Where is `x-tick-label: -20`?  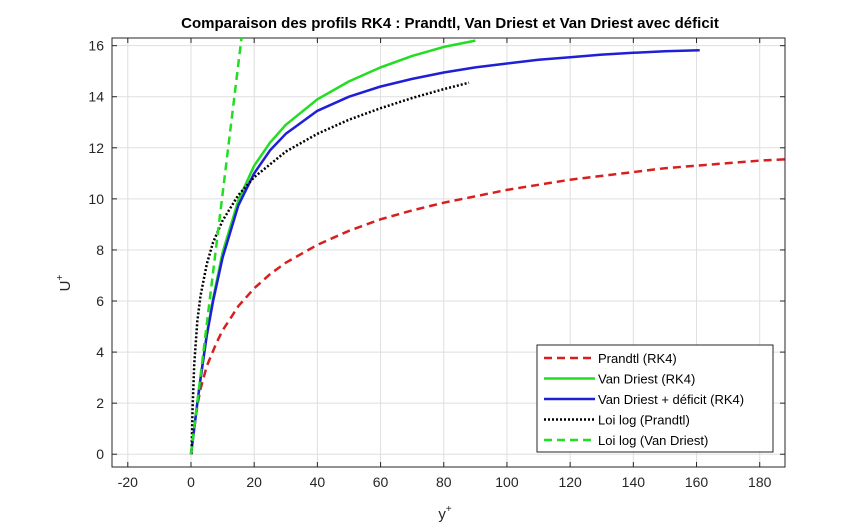
x-tick-label: -20 is located at coordinates (128, 482).